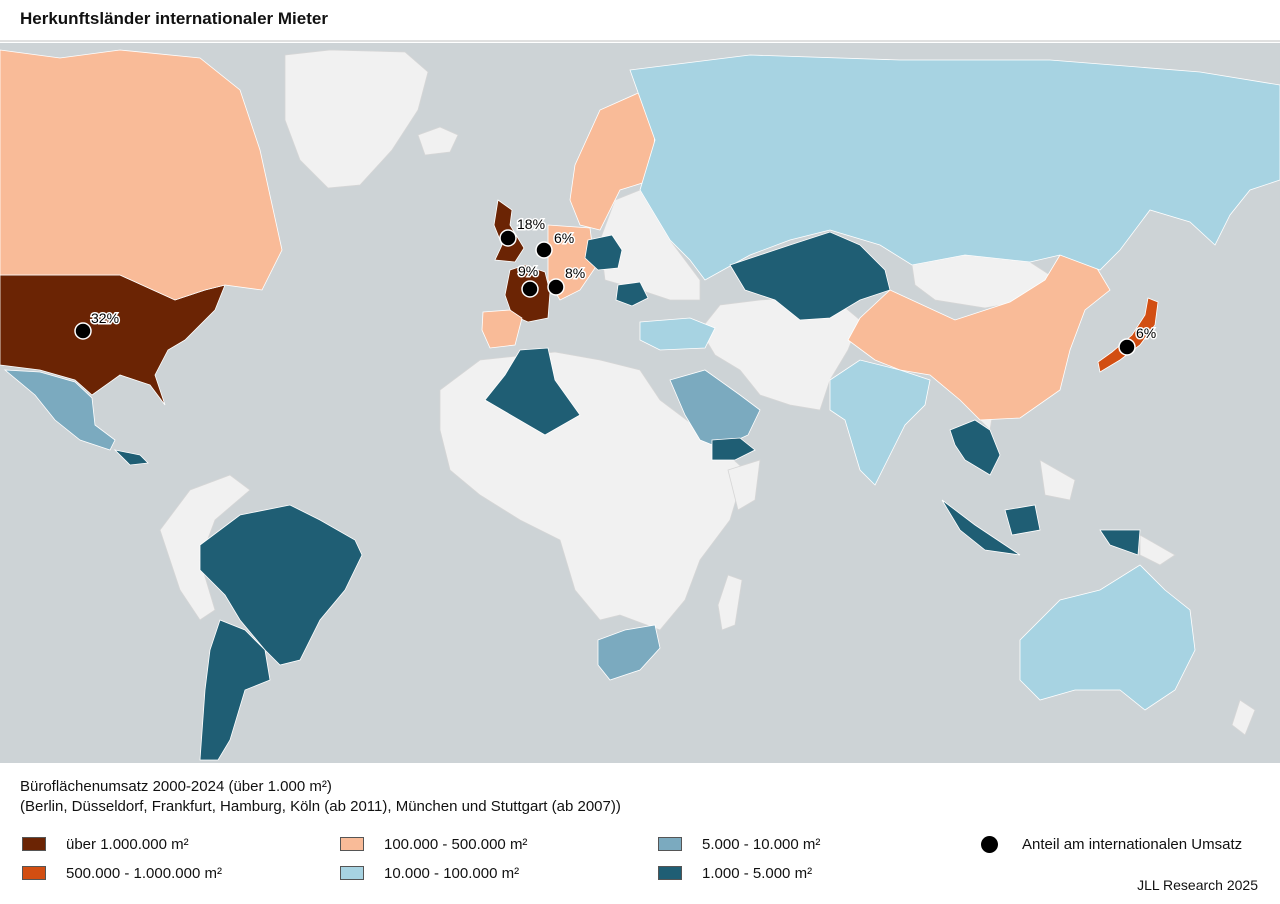 Image resolution: width=1280 pixels, height=904 pixels. What do you see at coordinates (730, 602) in the screenshot?
I see `madagascar` at bounding box center [730, 602].